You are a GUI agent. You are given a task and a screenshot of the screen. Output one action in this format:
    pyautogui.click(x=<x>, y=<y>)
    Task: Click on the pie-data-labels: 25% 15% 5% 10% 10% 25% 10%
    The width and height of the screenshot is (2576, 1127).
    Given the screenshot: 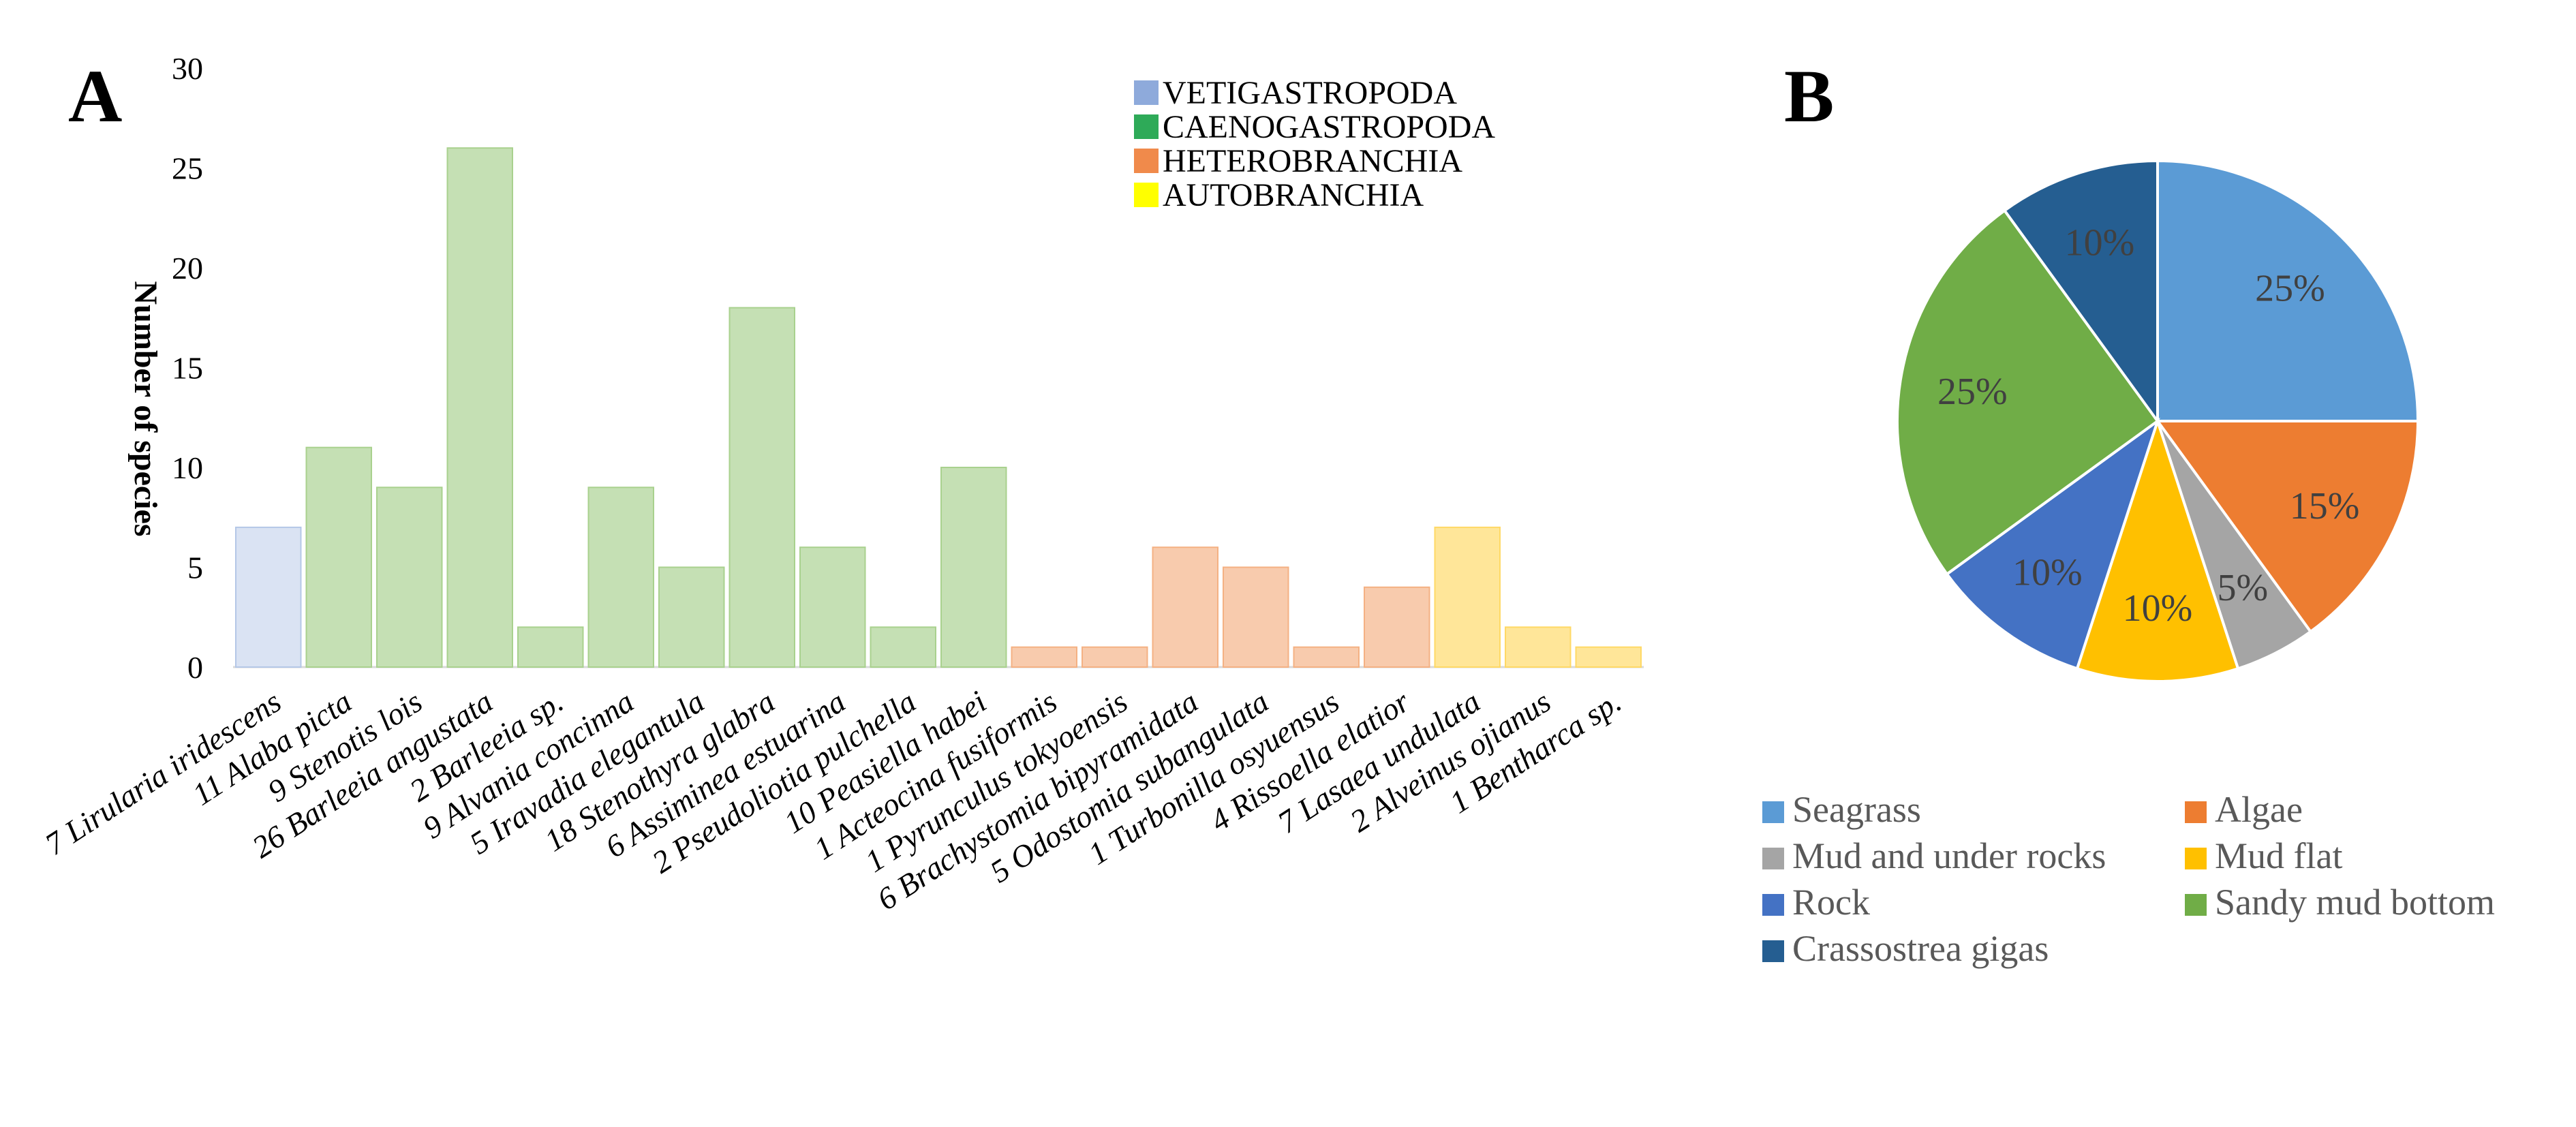 What is the action you would take?
    pyautogui.click(x=2148, y=425)
    